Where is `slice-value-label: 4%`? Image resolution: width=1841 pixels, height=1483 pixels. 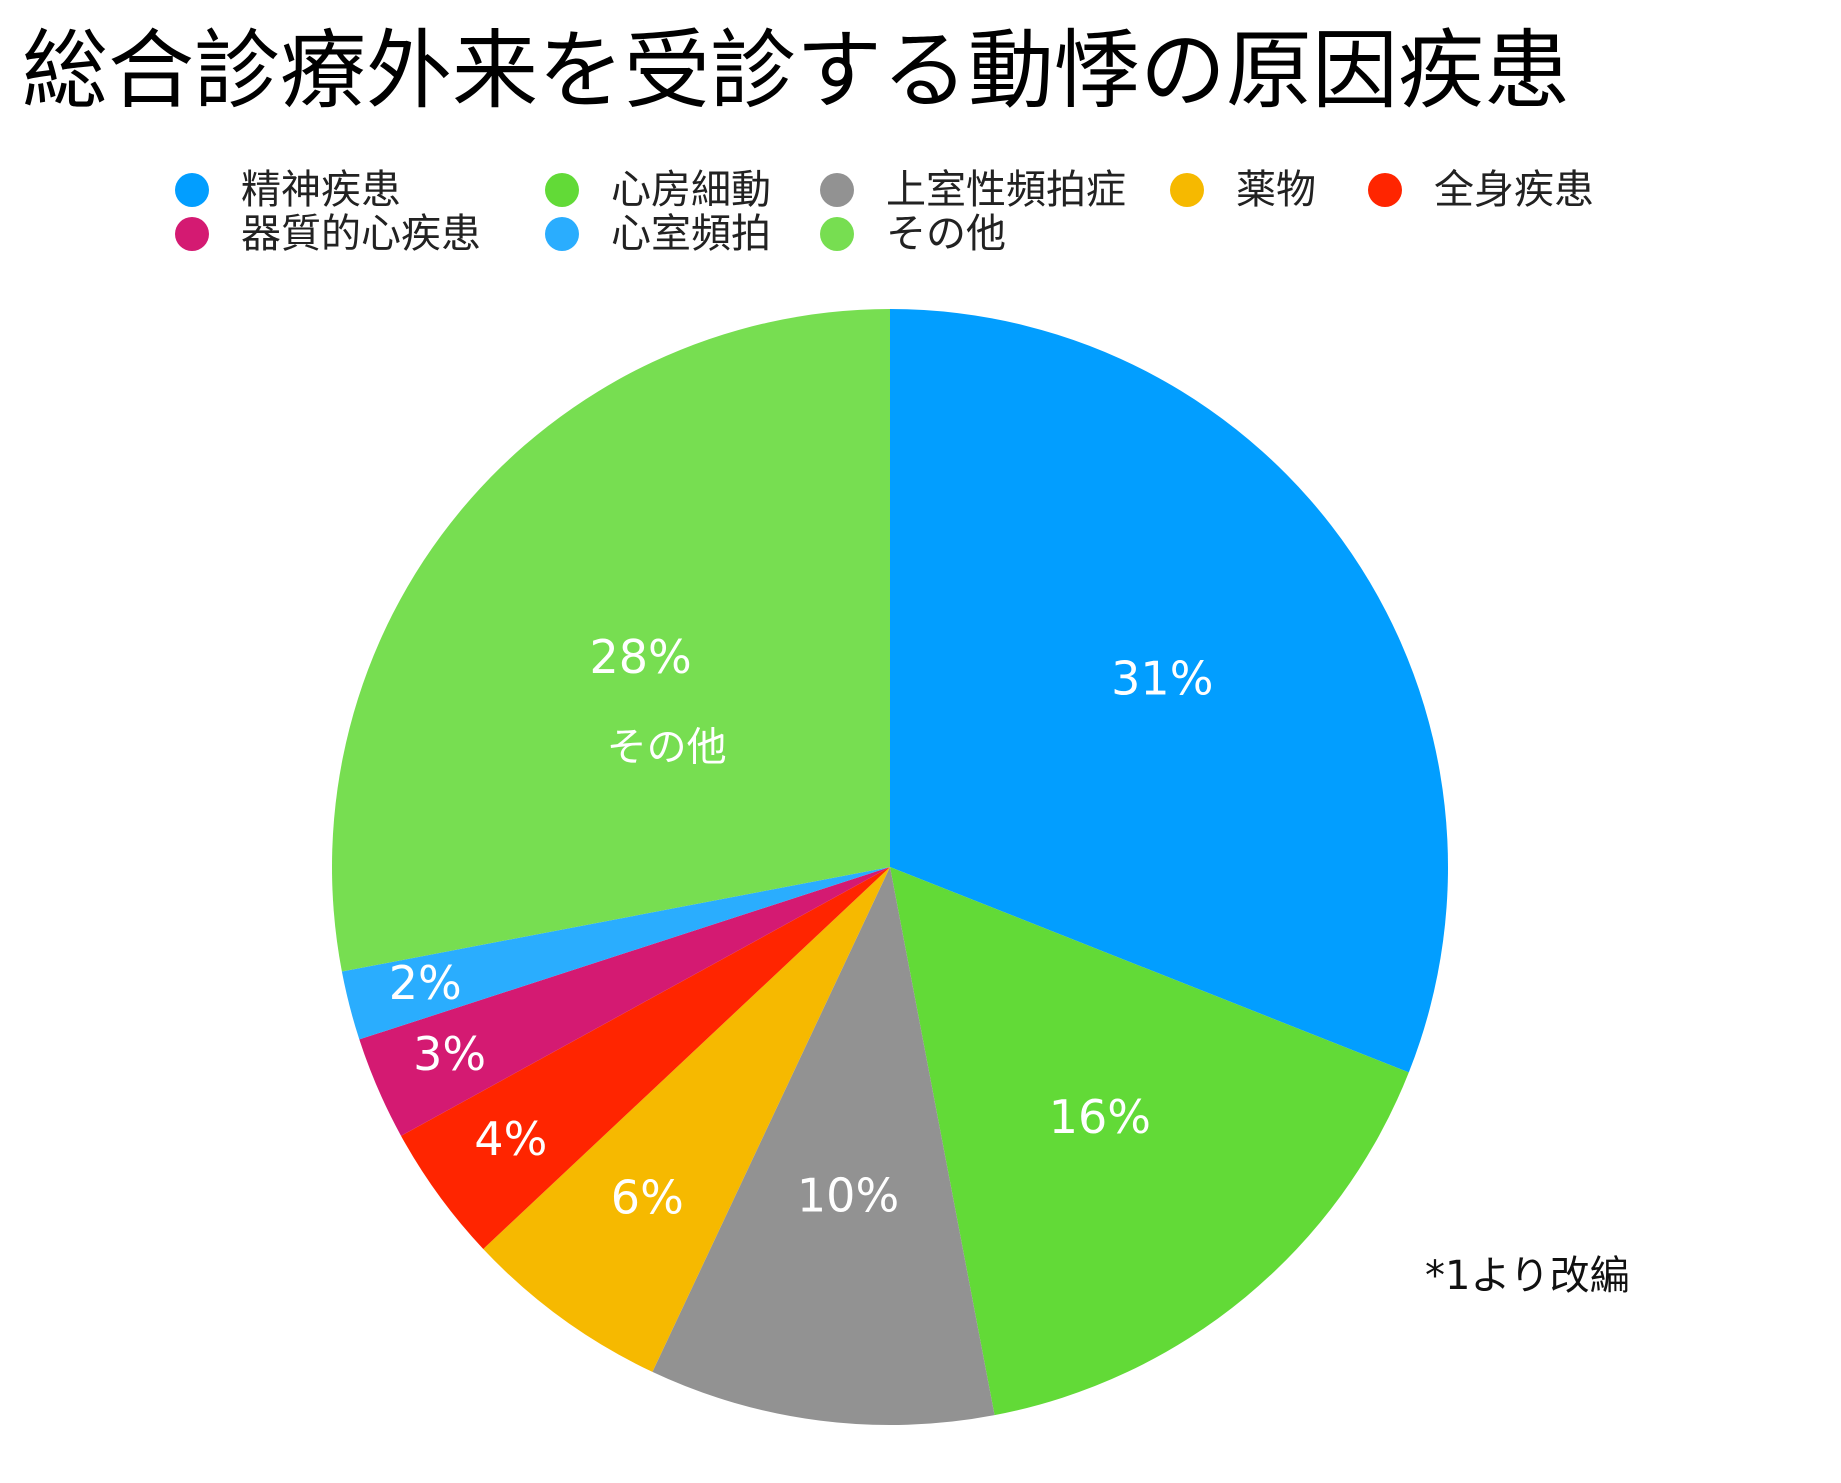 slice-value-label: 4% is located at coordinates (510, 1139).